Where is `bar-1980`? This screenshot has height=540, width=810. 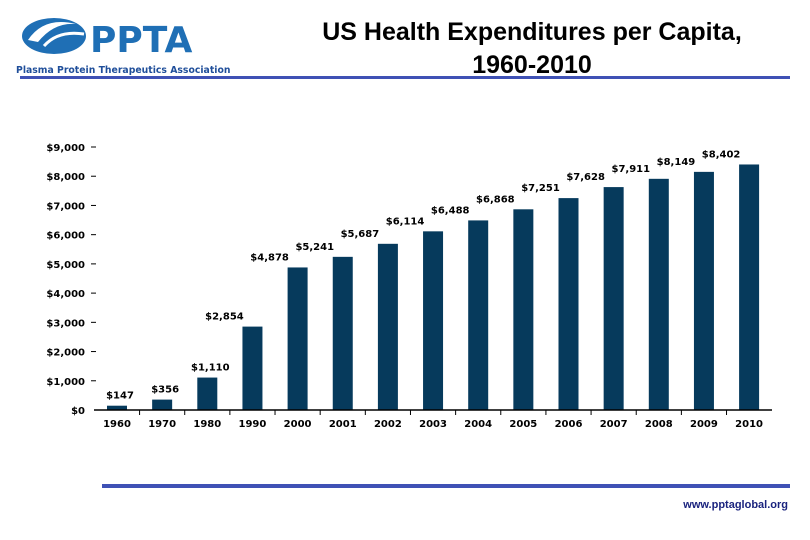 bar-1980 is located at coordinates (207, 393).